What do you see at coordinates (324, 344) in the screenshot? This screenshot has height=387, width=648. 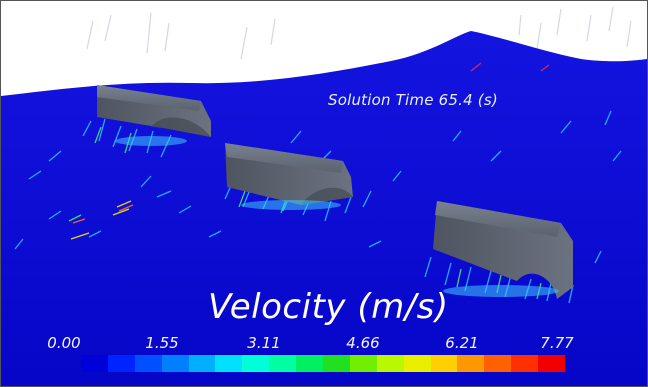 I see `legend-ticks: 0.00 1.55 3.11 4.66 6.21 7.77` at bounding box center [324, 344].